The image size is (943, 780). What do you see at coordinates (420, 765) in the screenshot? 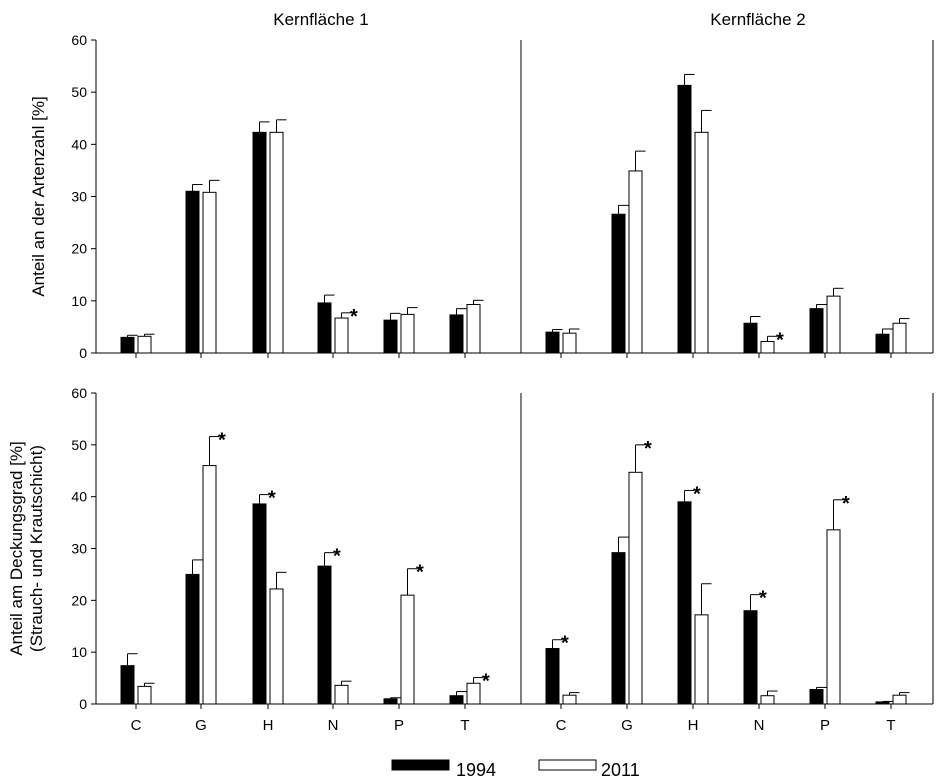
I see `legend-swatch-1994` at bounding box center [420, 765].